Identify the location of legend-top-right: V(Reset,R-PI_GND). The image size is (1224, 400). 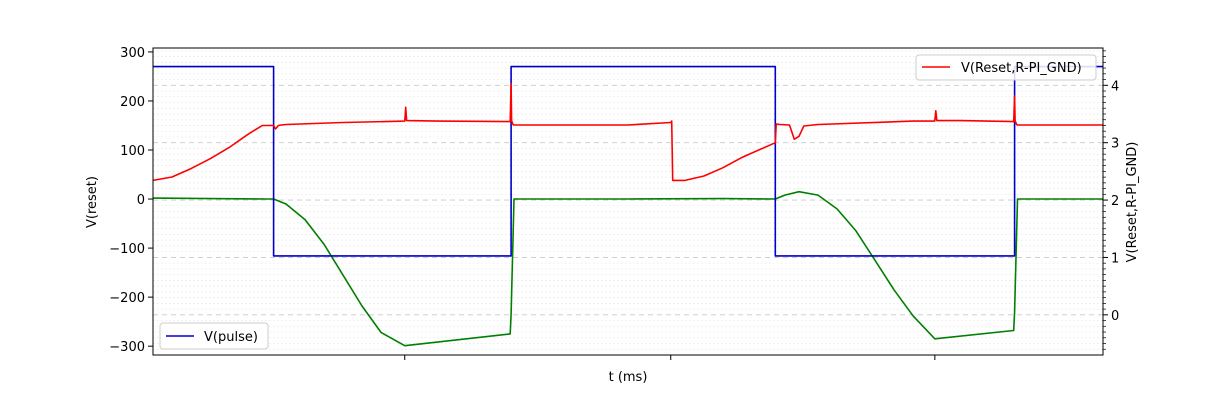
(1006, 67).